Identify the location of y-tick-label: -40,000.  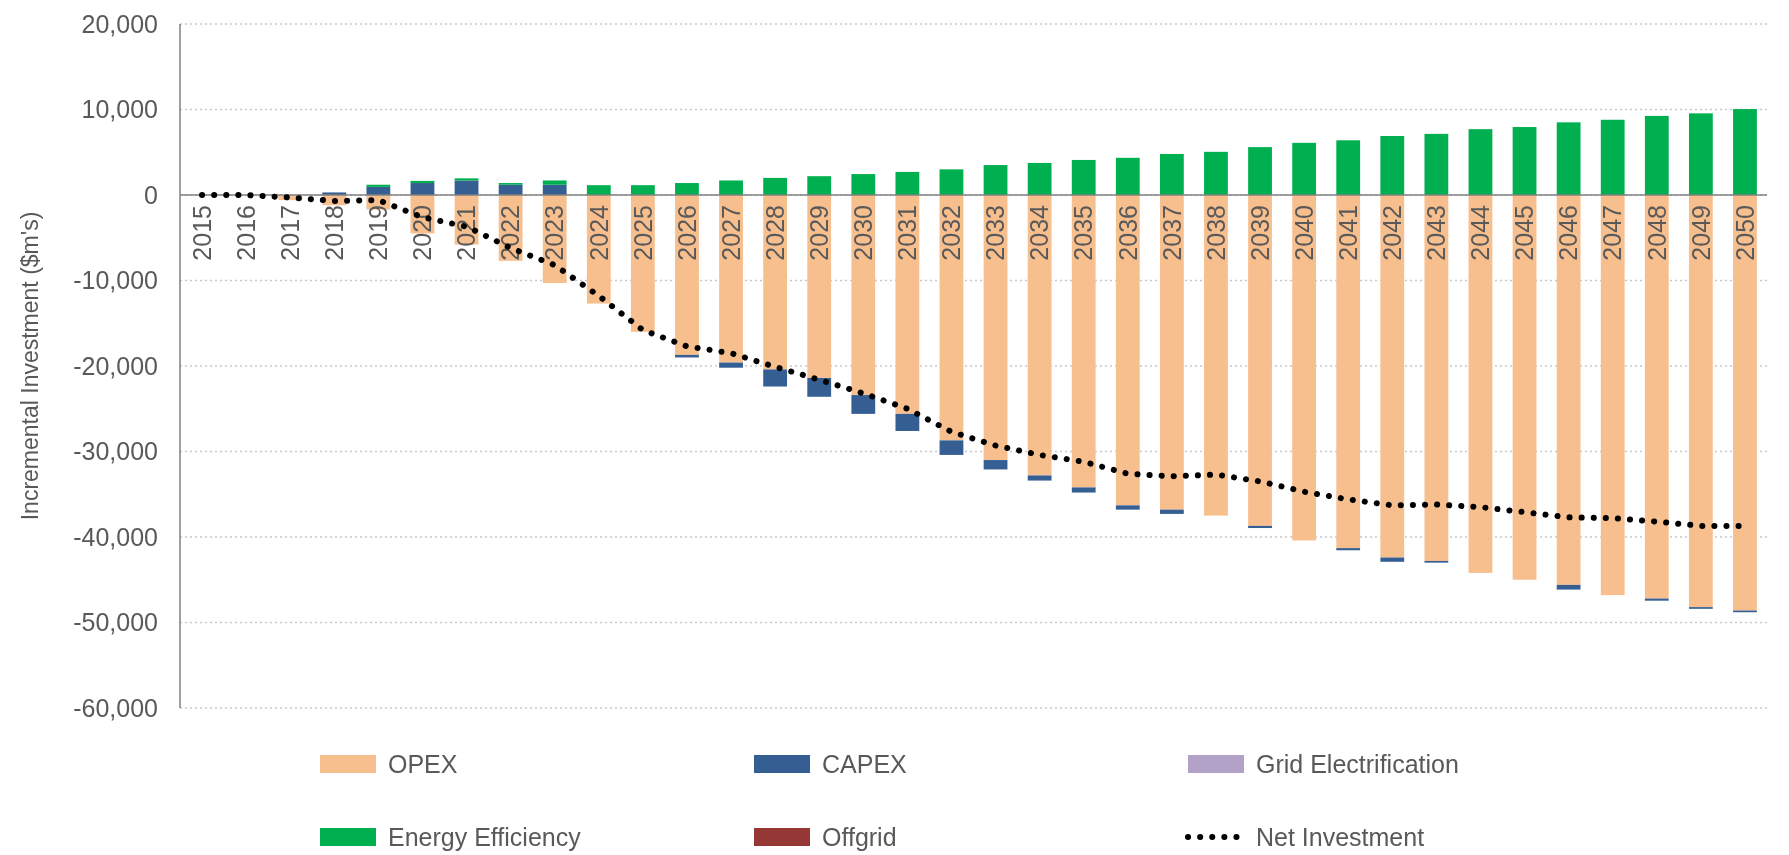
(115, 536).